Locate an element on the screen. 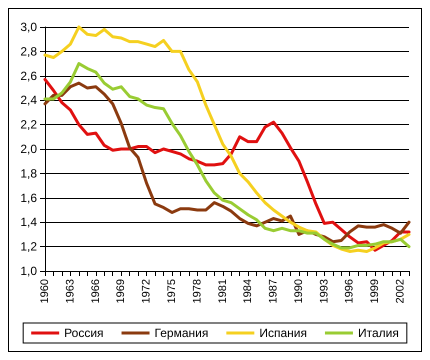  legend-label: Испания is located at coordinates (283, 333).